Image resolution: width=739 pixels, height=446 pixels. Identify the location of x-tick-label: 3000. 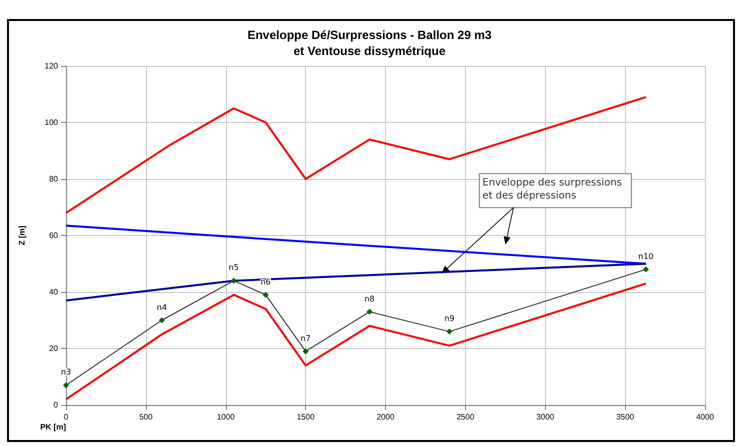
(545, 417).